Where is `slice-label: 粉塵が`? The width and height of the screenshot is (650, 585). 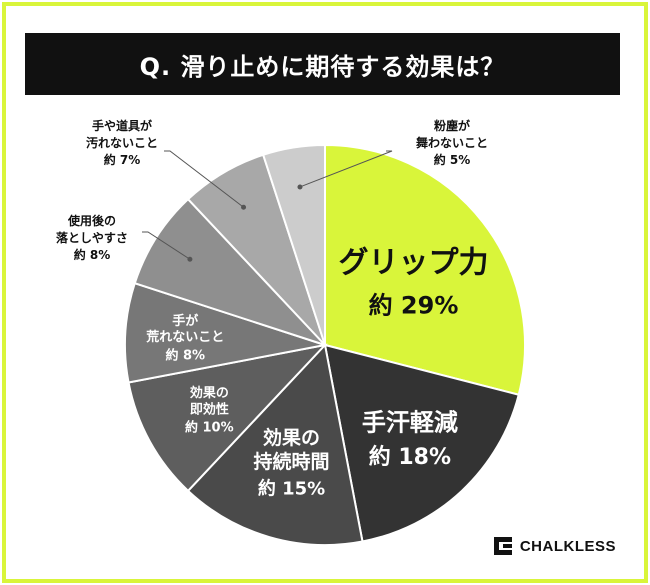 slice-label: 粉塵が is located at coordinates (452, 125).